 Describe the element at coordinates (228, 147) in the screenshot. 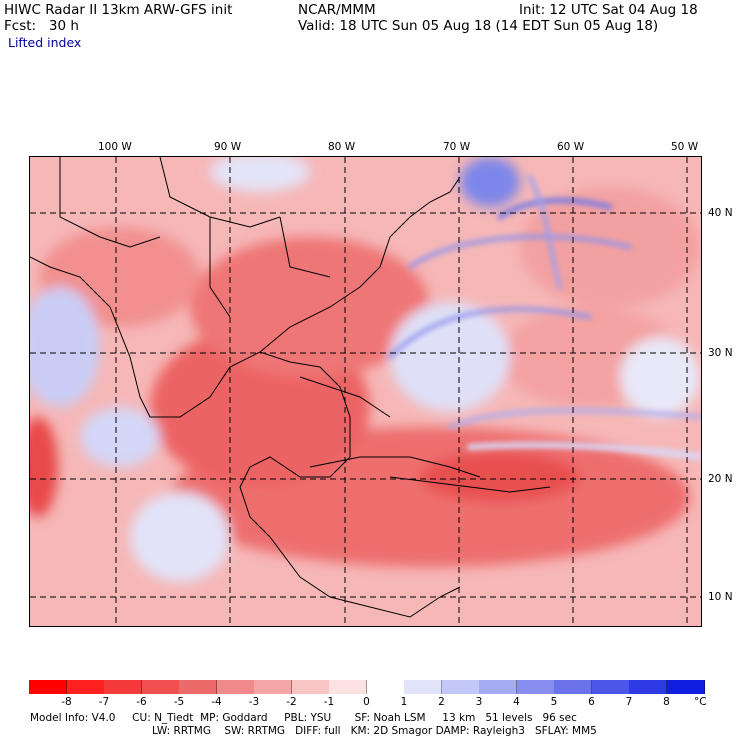

I see `lon-label-90w: 90 W` at that location.